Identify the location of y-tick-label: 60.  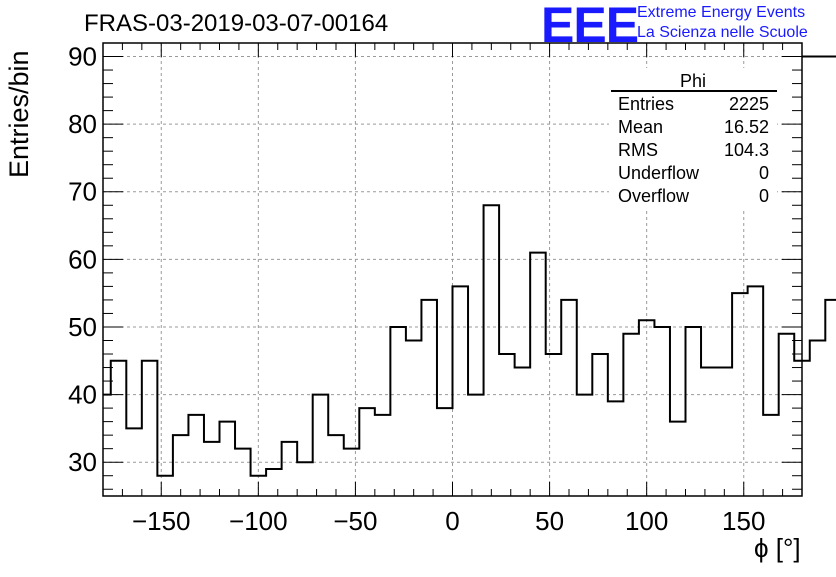
(82, 259).